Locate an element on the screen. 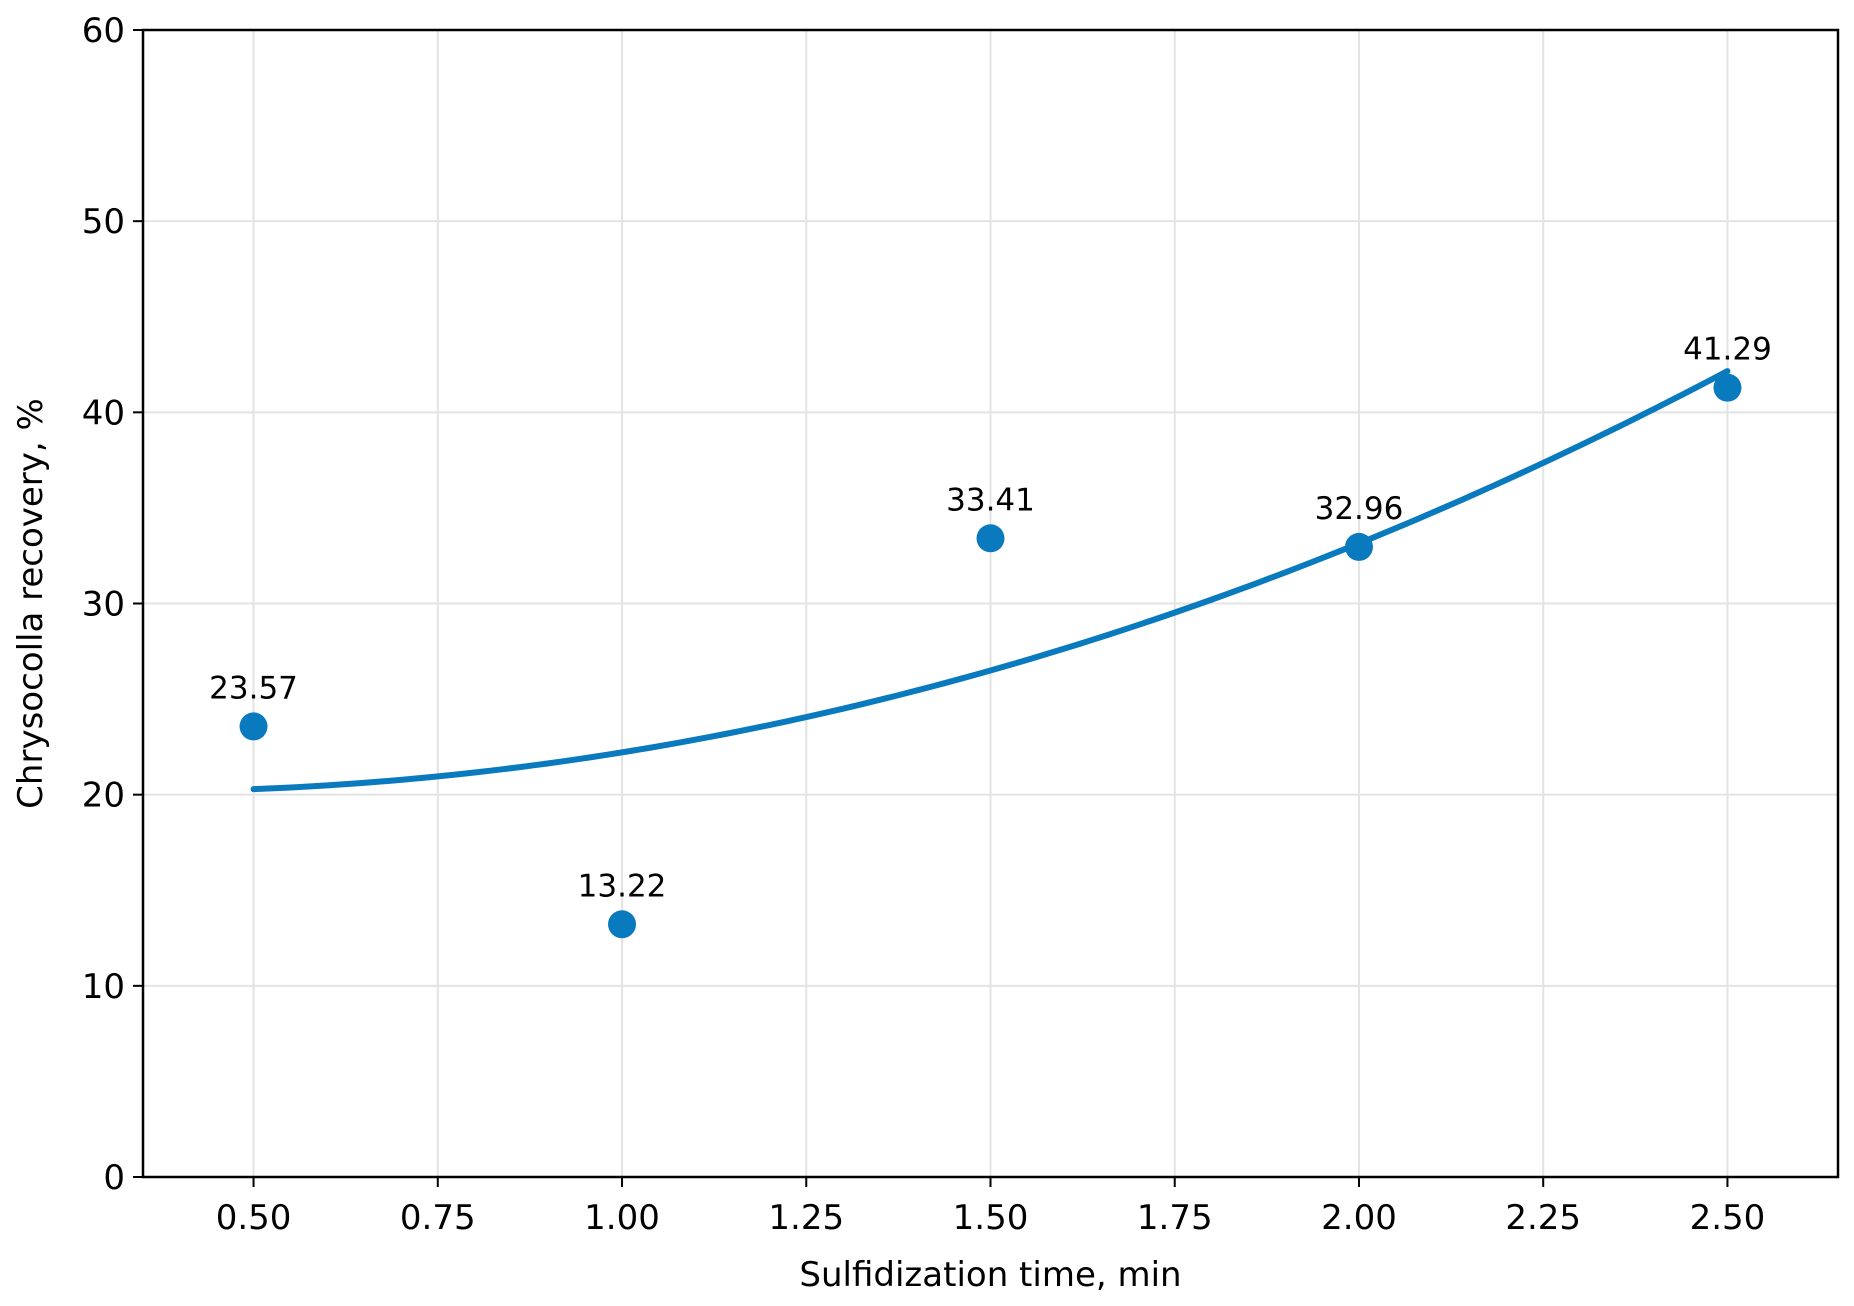 This screenshot has height=1306, width=1854. y-tick-label: 60 is located at coordinates (103, 31).